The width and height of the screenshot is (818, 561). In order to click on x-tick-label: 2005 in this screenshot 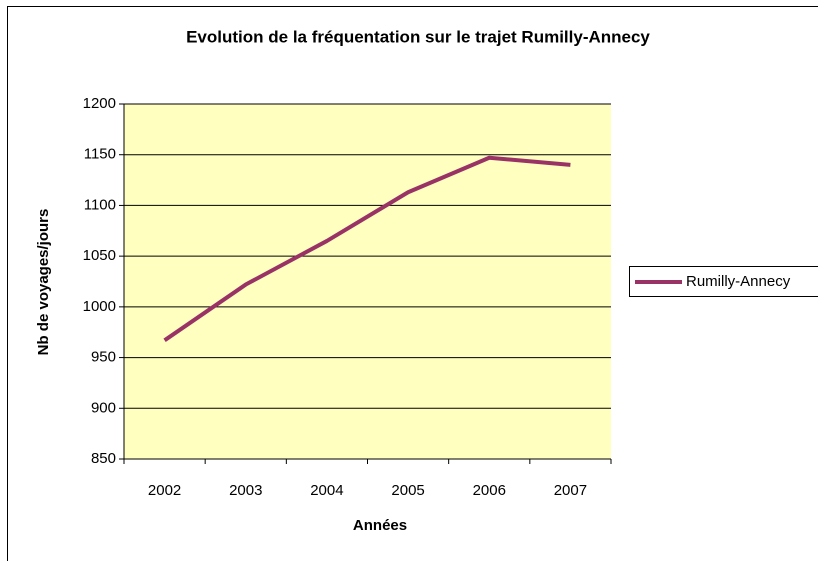, I will do `click(407, 490)`.